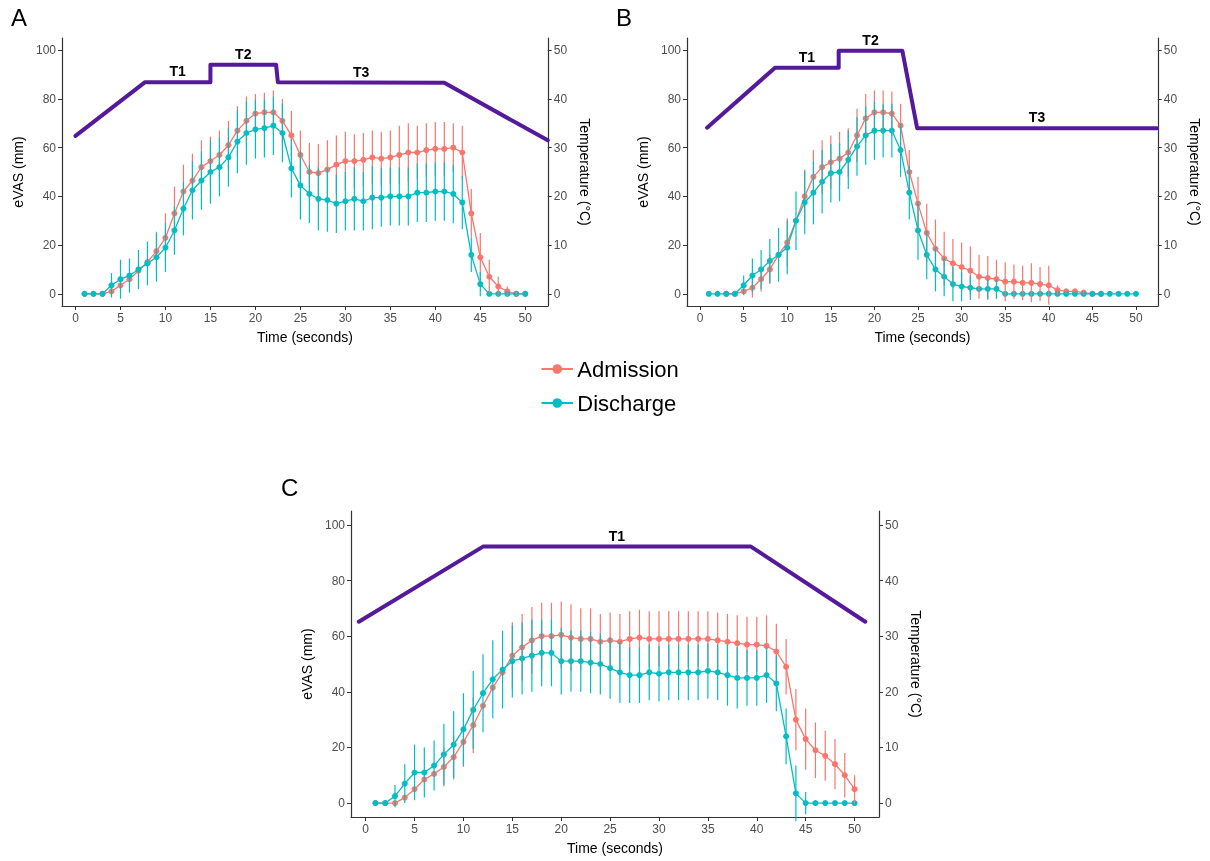 Image resolution: width=1210 pixels, height=861 pixels. What do you see at coordinates (624, 17) in the screenshot?
I see `chart-title: B` at bounding box center [624, 17].